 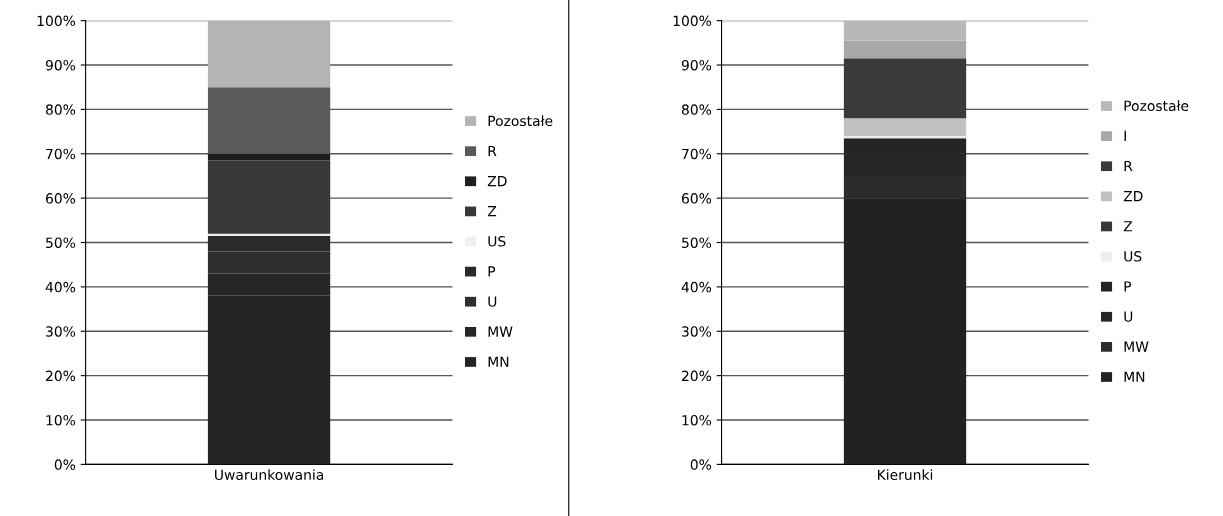 What do you see at coordinates (269, 475) in the screenshot?
I see `x-tick-label: Uwarunkowania` at bounding box center [269, 475].